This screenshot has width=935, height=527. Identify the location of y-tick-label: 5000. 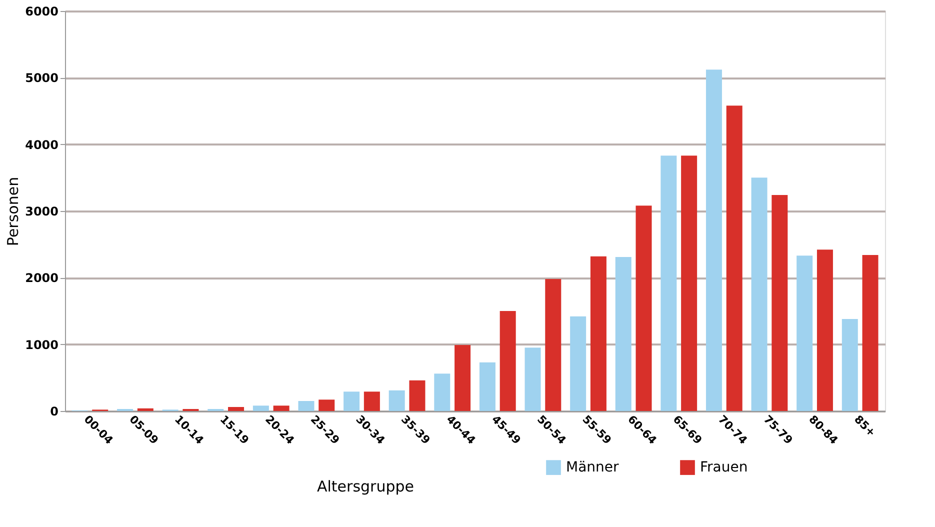
(41, 78).